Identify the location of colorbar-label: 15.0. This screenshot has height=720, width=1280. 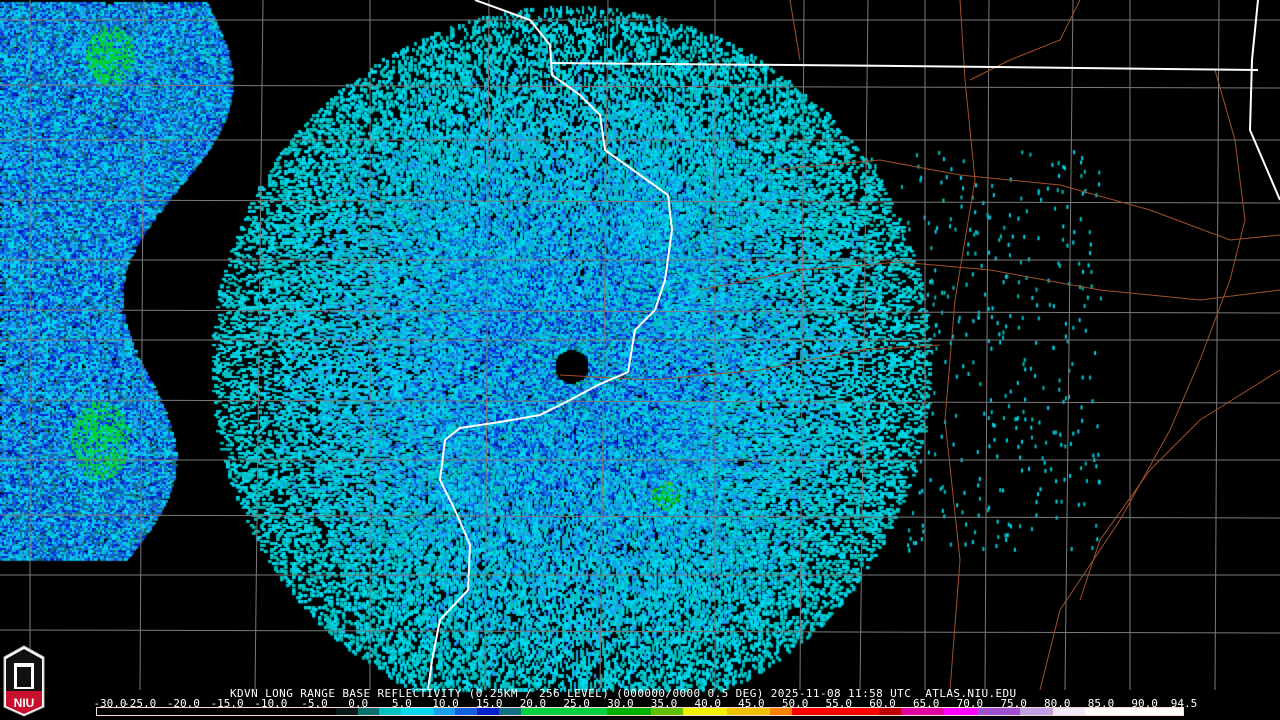
(489, 703).